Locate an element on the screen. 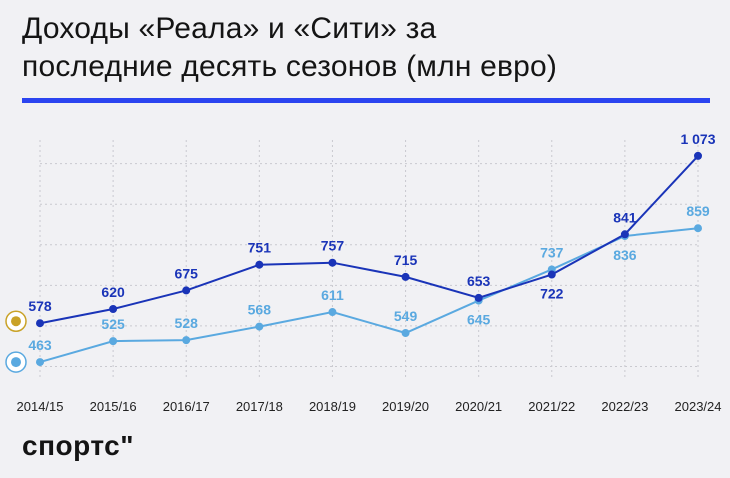 Image resolution: width=730 pixels, height=478 pixels. data-label-real: 620 is located at coordinates (113, 292).